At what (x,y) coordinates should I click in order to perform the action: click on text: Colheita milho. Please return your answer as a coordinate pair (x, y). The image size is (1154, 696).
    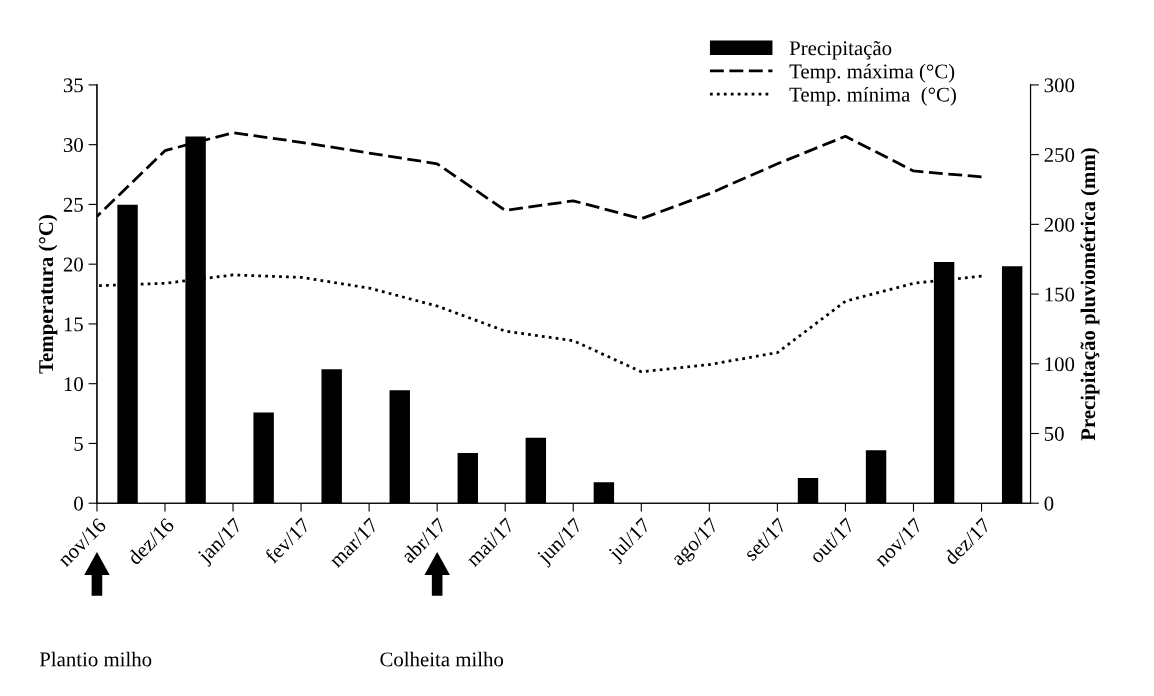
    Looking at the image, I should click on (442, 659).